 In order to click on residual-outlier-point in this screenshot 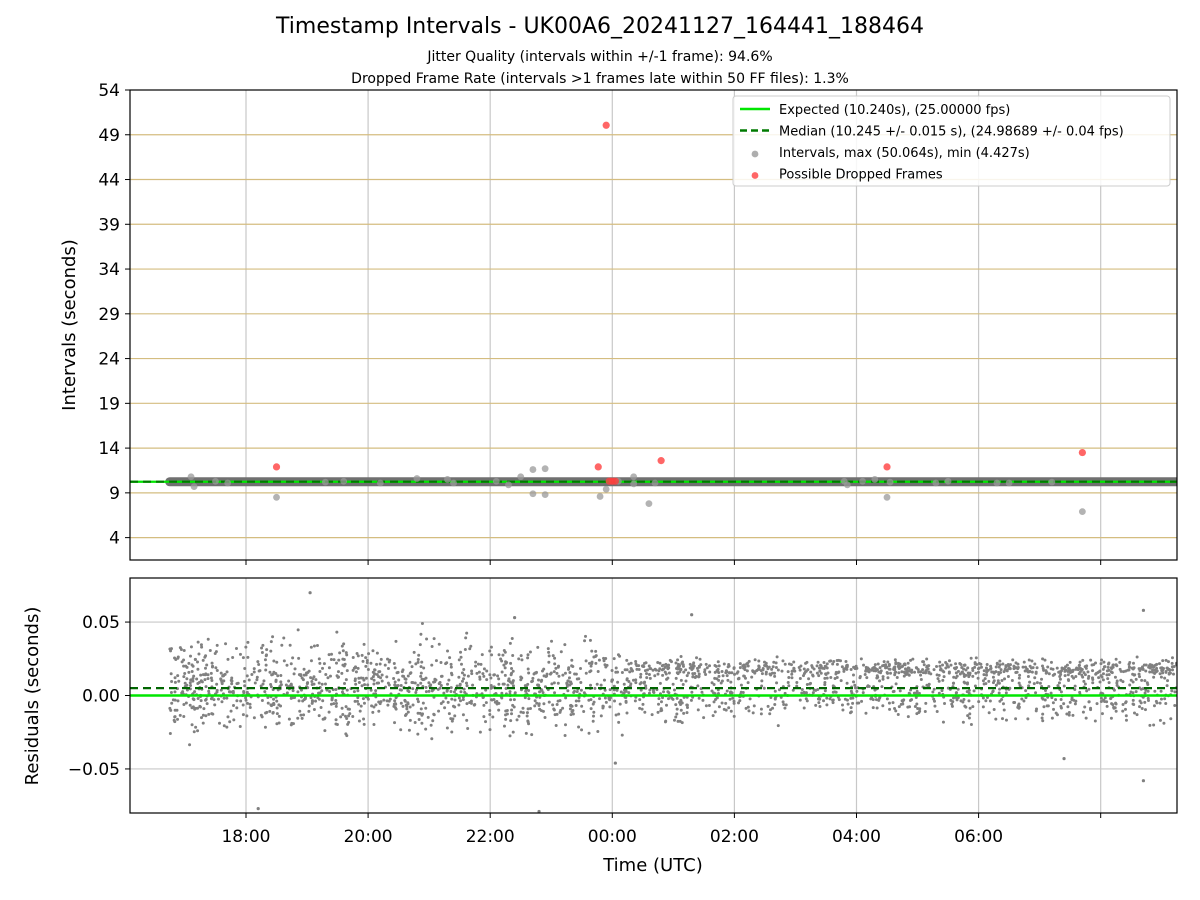, I will do `click(1143, 781)`.